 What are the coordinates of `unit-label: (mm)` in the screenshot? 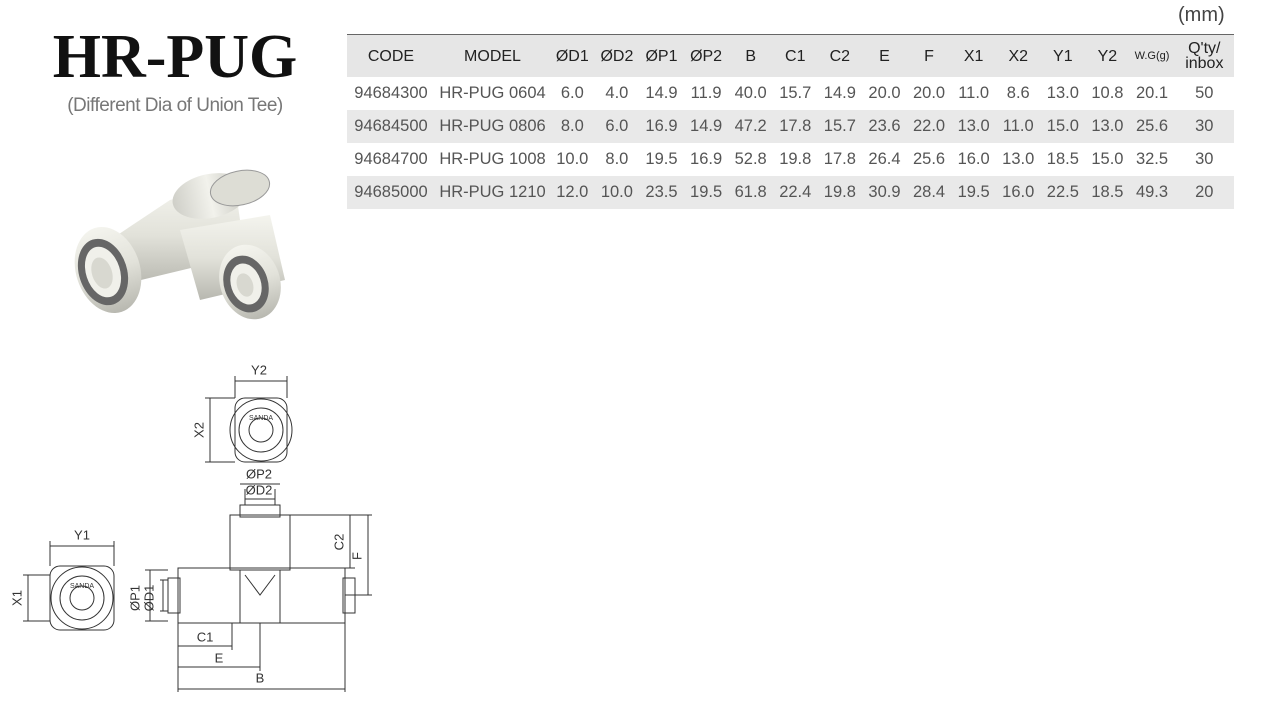 It's located at (1201, 15).